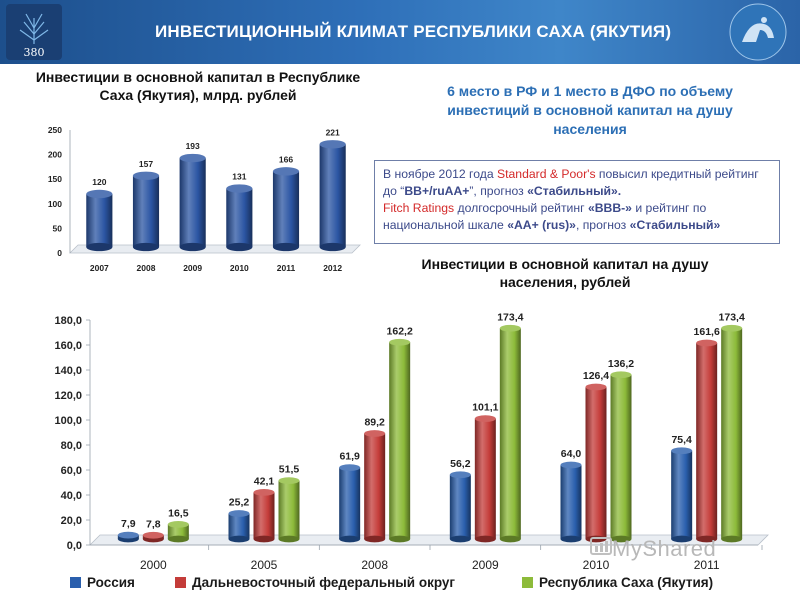  I want to click on chart2-x-tick: 2008, so click(374, 565).